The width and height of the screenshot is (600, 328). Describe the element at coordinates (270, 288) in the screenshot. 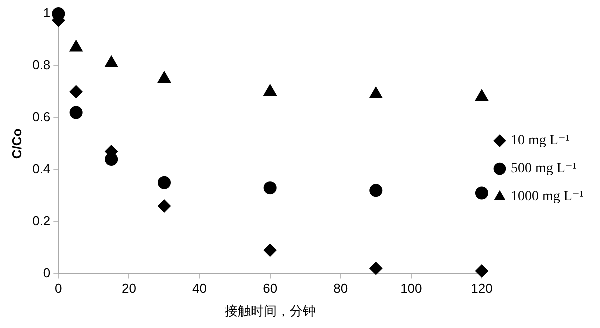

I see `x-tick-label: 60` at that location.